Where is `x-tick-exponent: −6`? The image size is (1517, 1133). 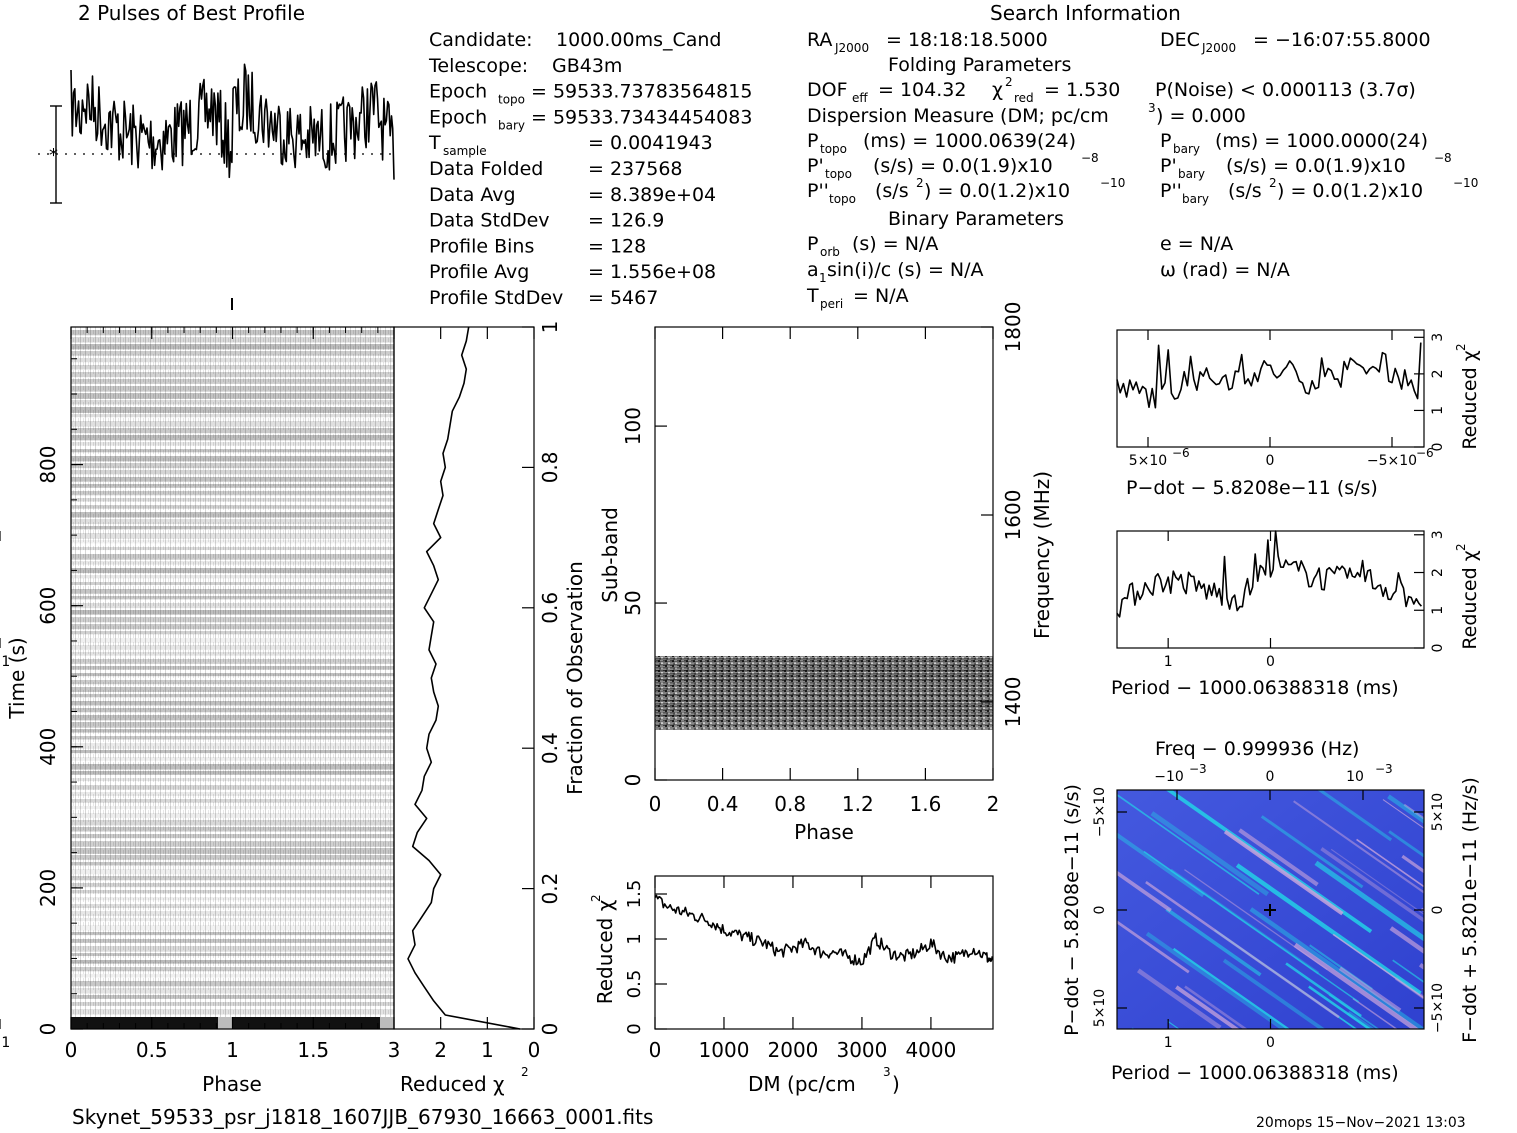 x-tick-exponent: −6 is located at coordinates (1181, 453).